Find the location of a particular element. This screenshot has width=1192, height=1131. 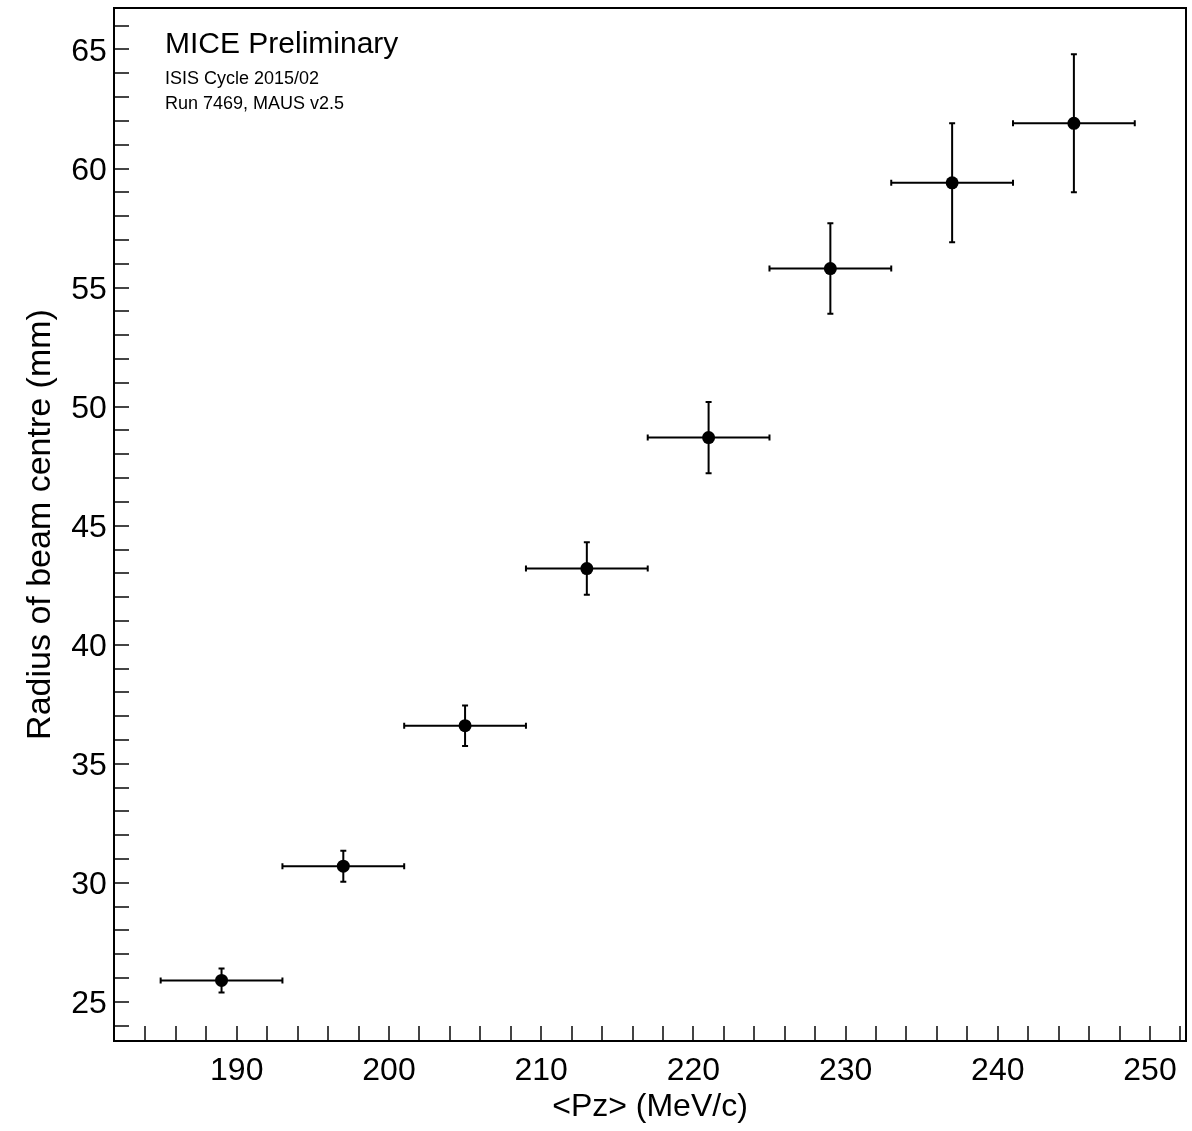

y-tick-label: 60 is located at coordinates (89, 168).